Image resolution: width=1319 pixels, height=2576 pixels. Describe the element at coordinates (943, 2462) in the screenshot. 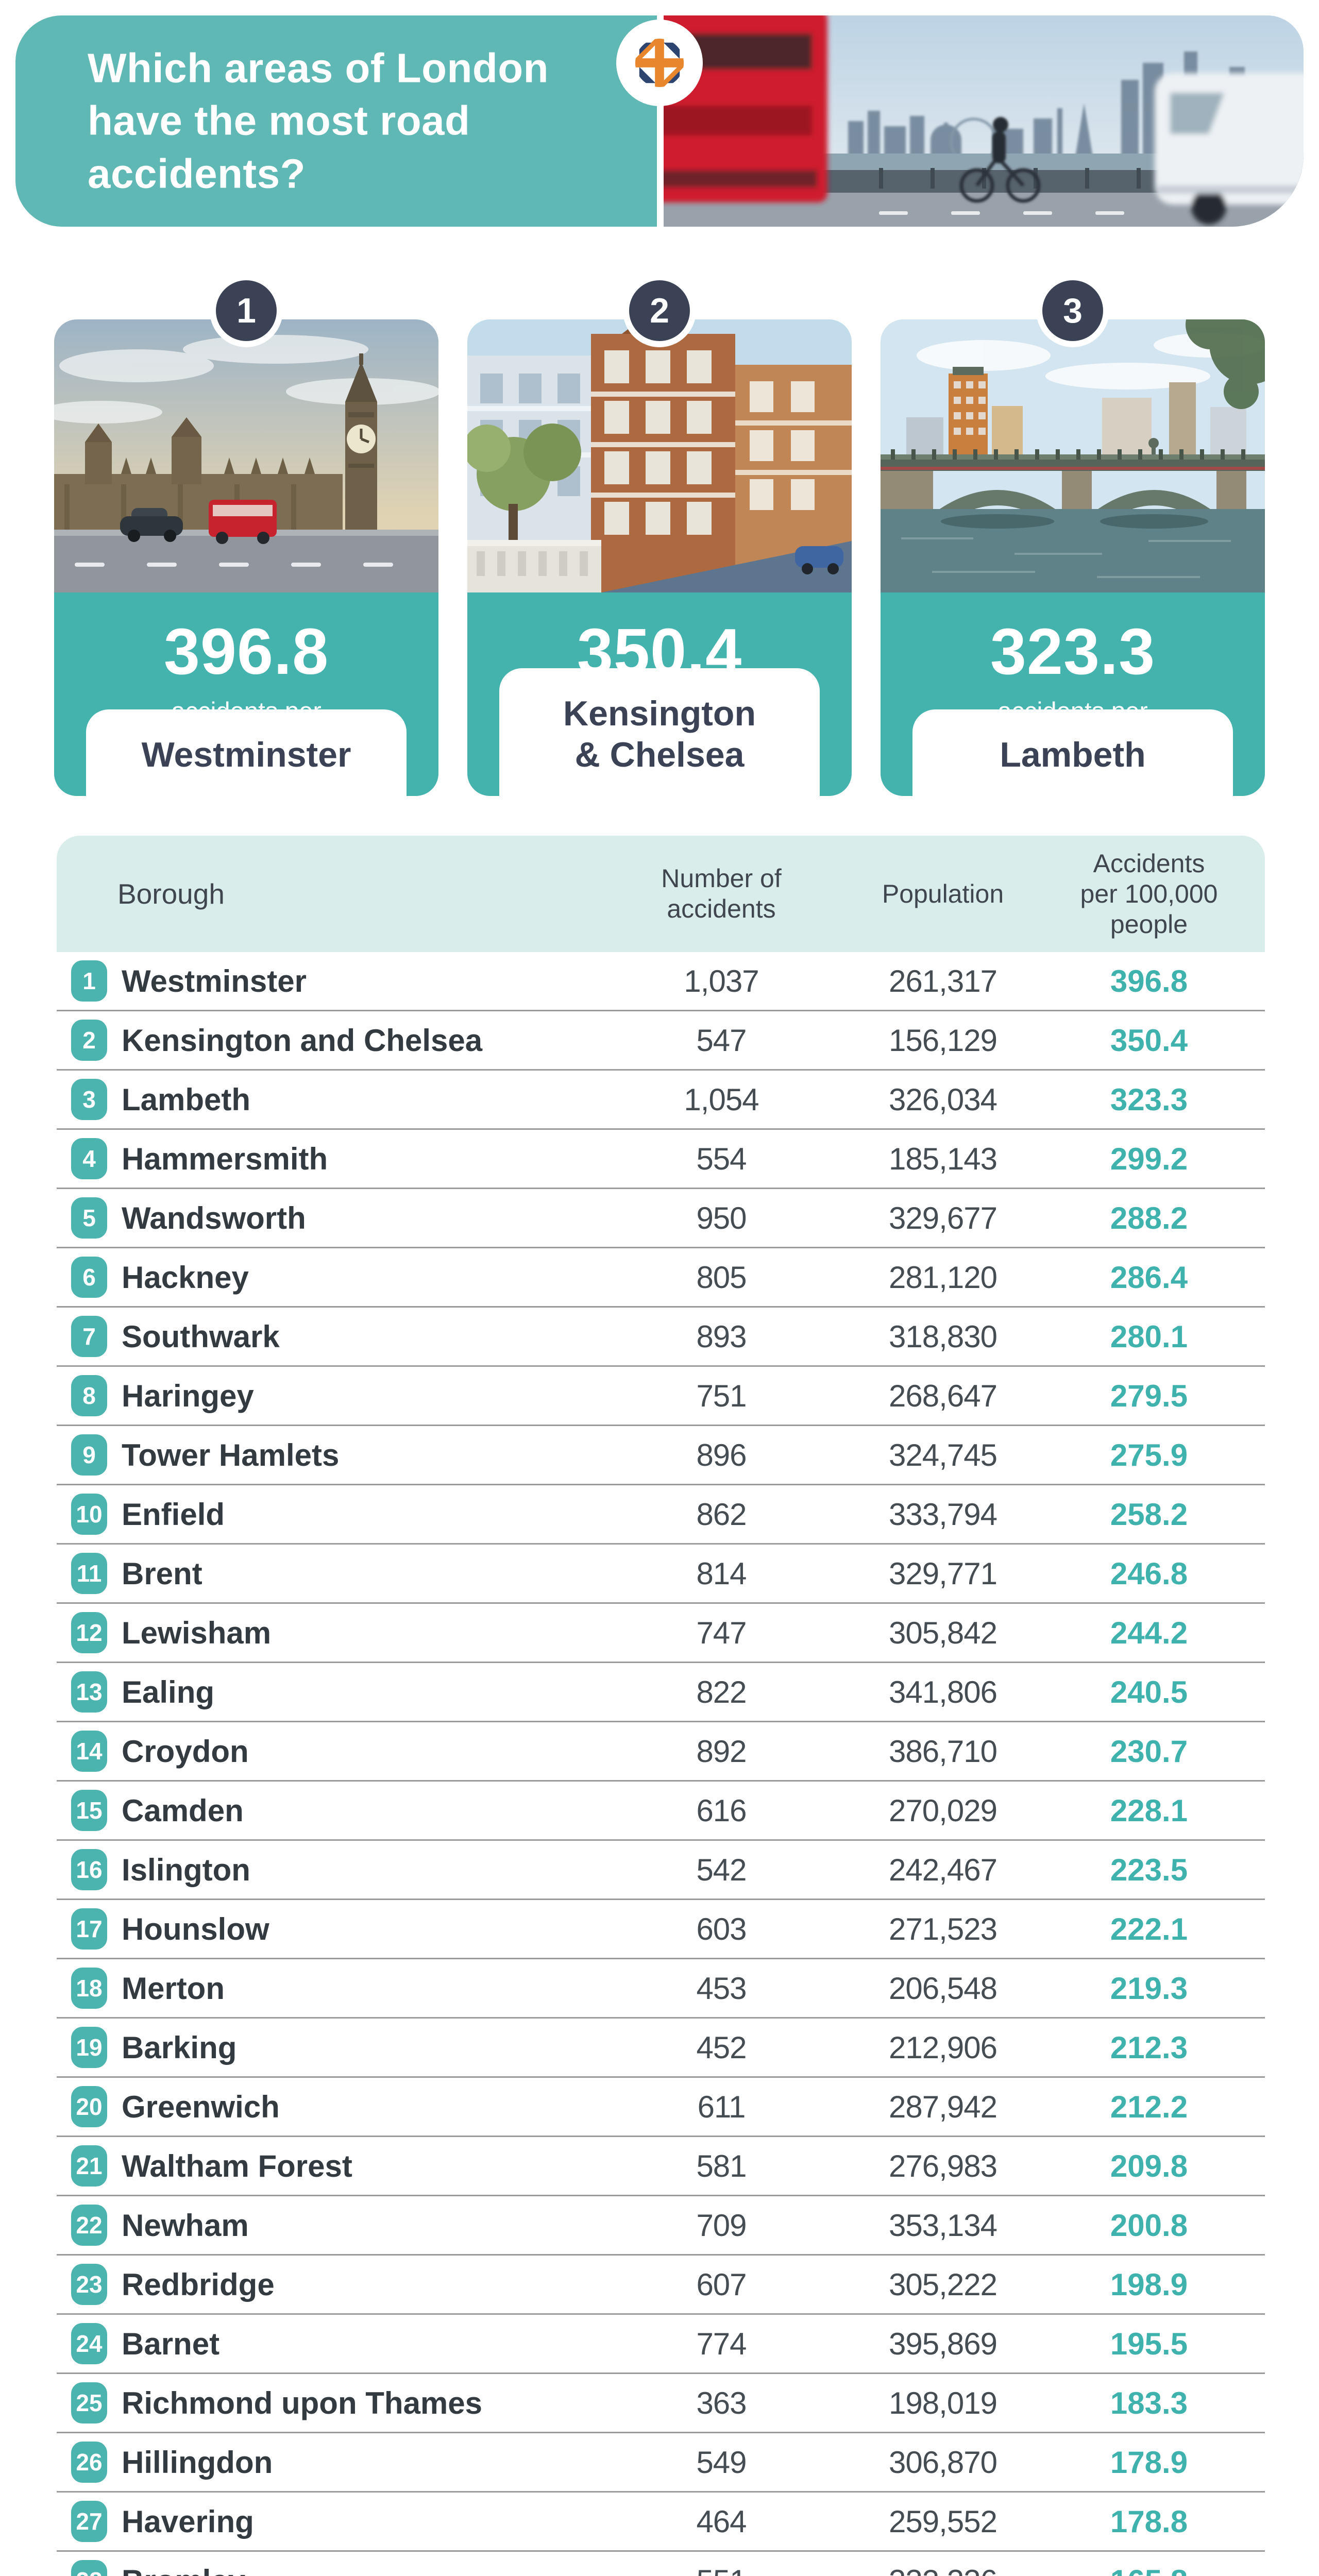

I see `population-value: 306,870` at that location.